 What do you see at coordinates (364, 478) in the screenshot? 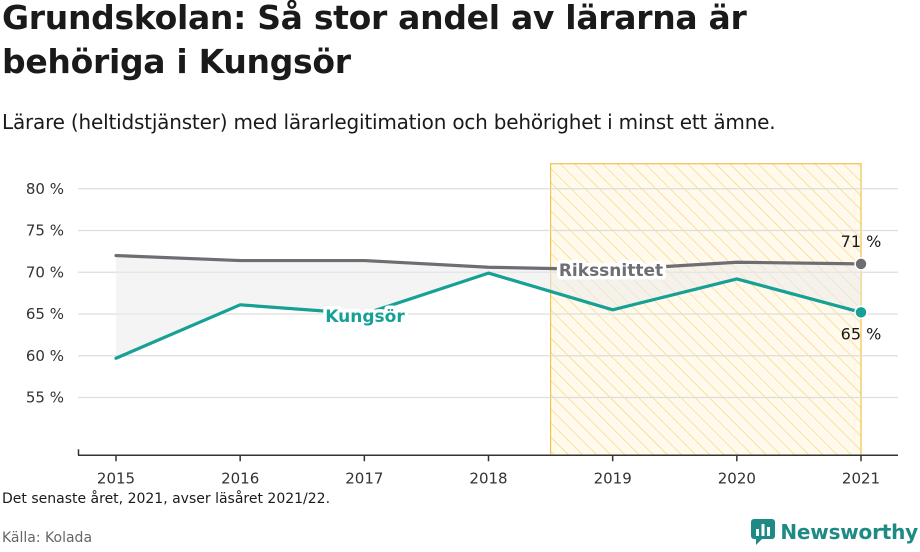
I see `x-tick-label: 2017` at bounding box center [364, 478].